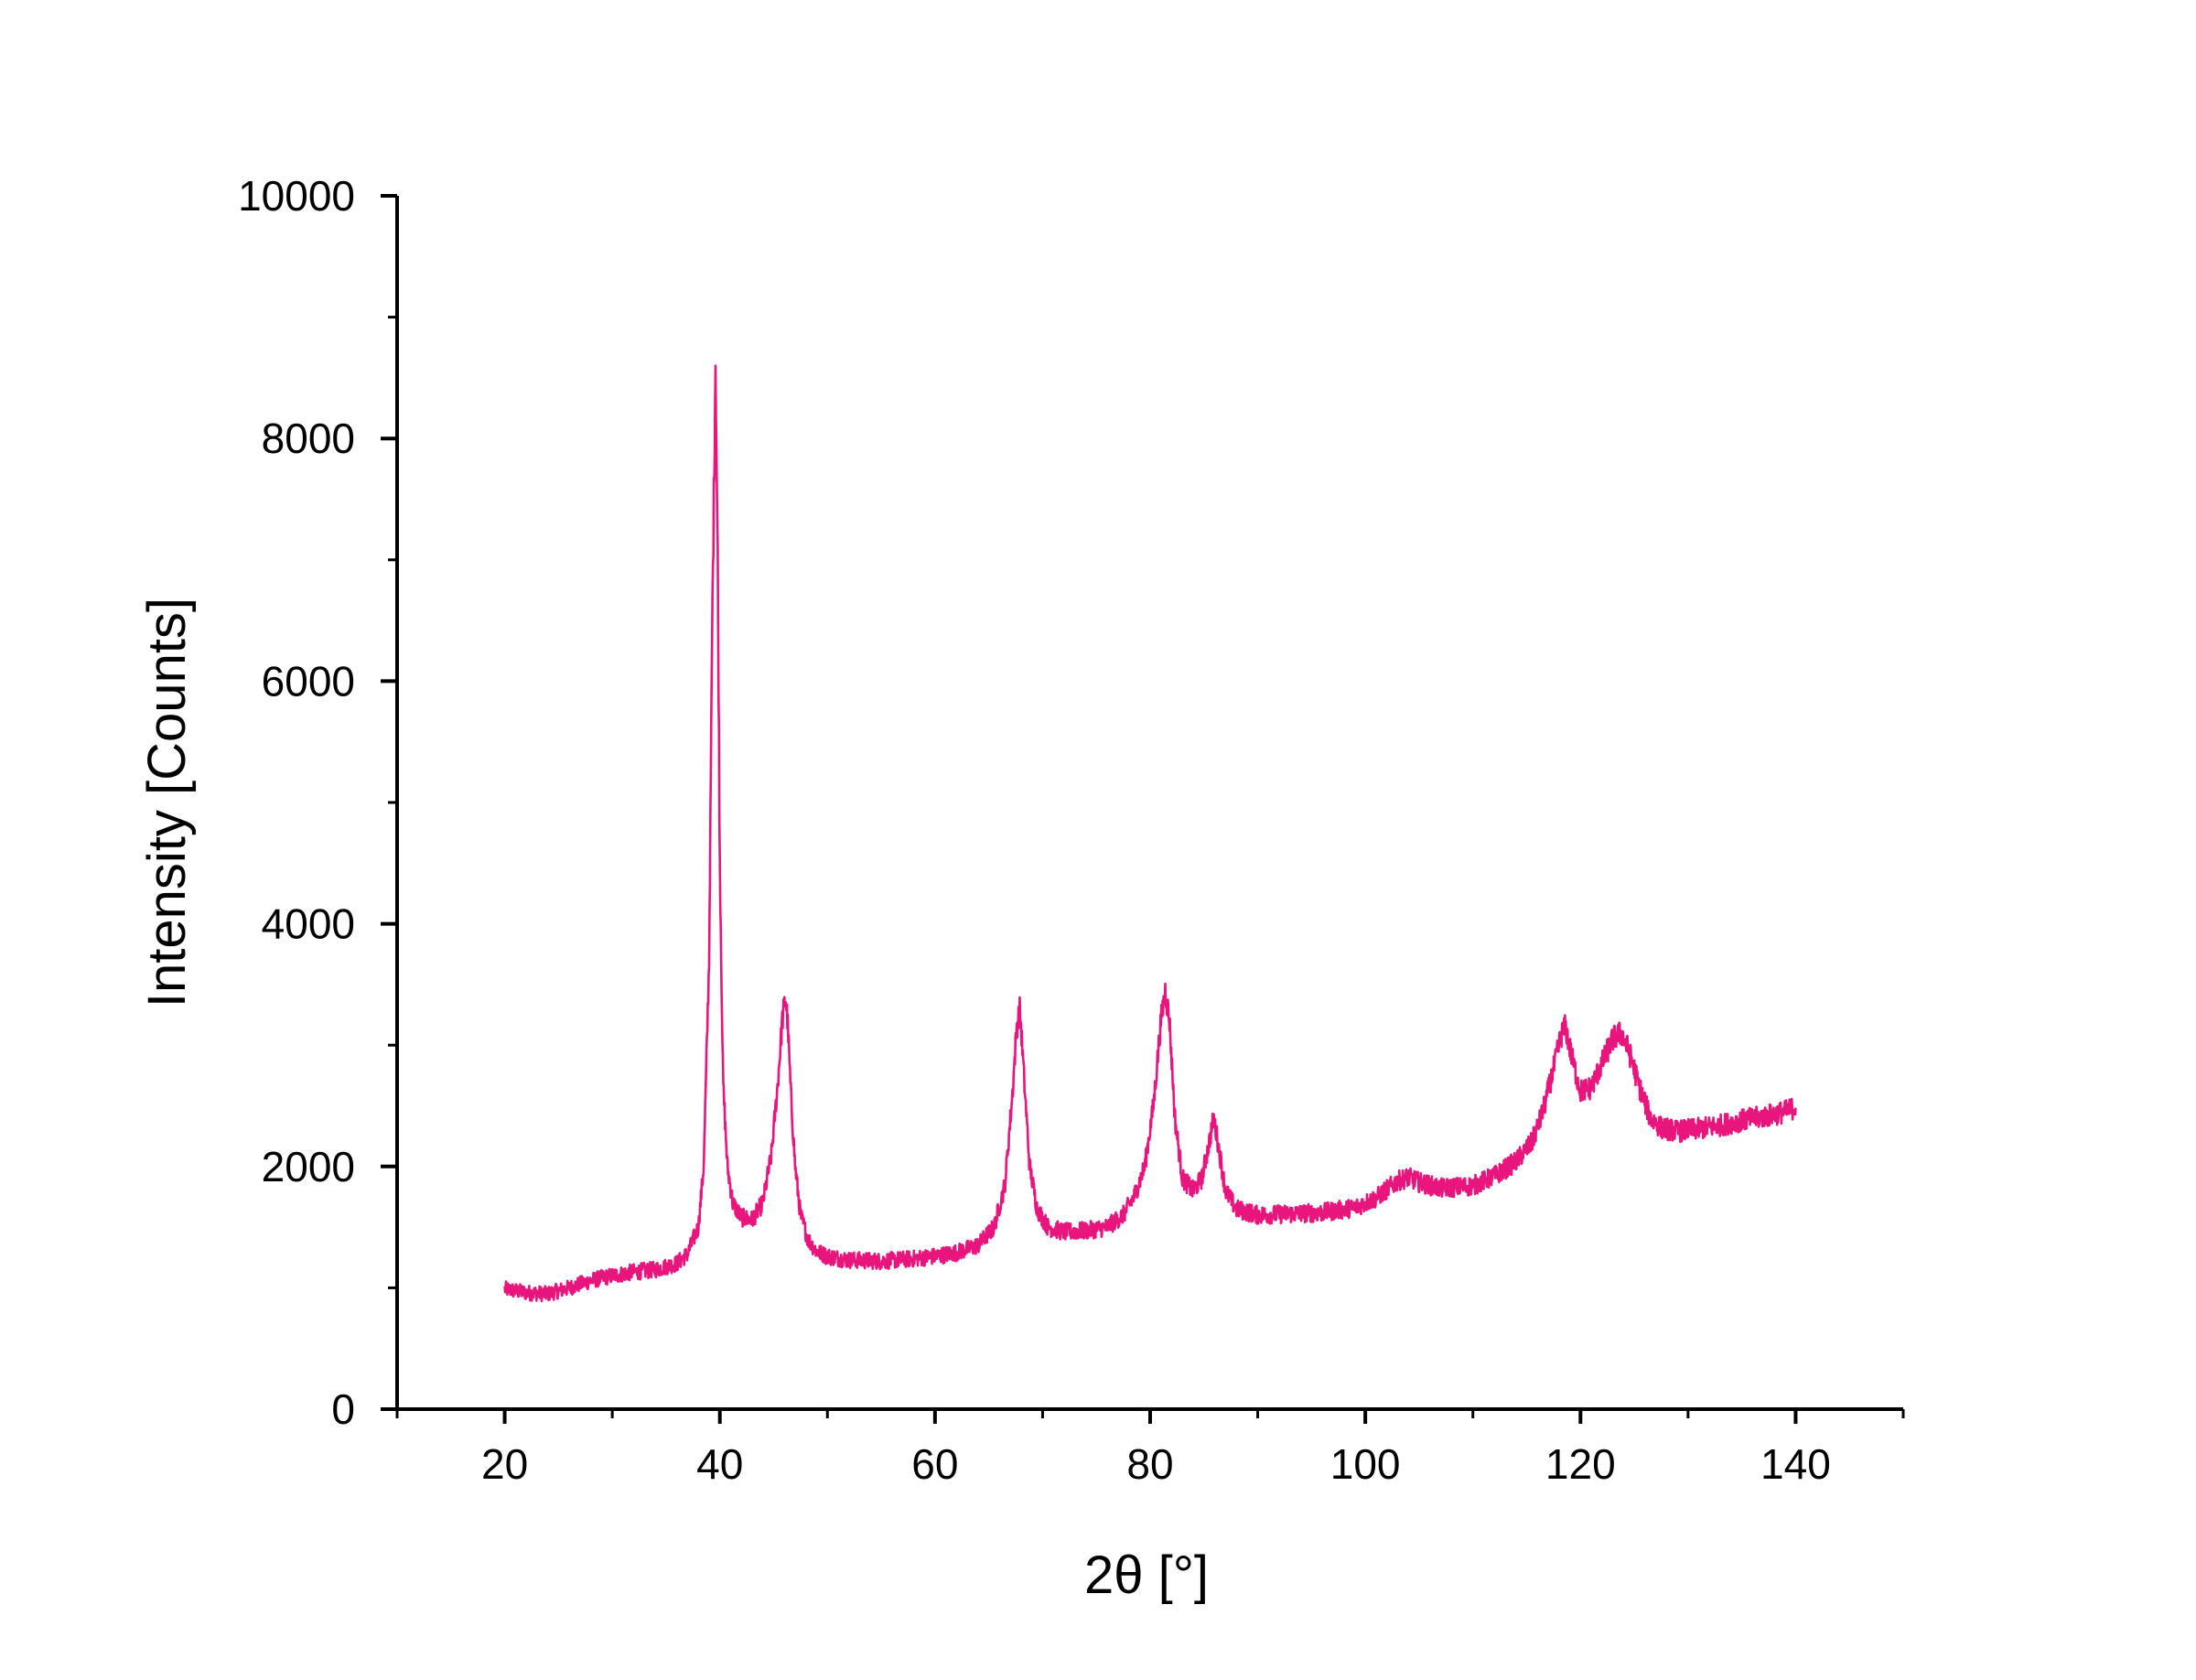 The width and height of the screenshot is (2196, 1680). What do you see at coordinates (343, 1409) in the screenshot?
I see `y-tick-label: 0` at bounding box center [343, 1409].